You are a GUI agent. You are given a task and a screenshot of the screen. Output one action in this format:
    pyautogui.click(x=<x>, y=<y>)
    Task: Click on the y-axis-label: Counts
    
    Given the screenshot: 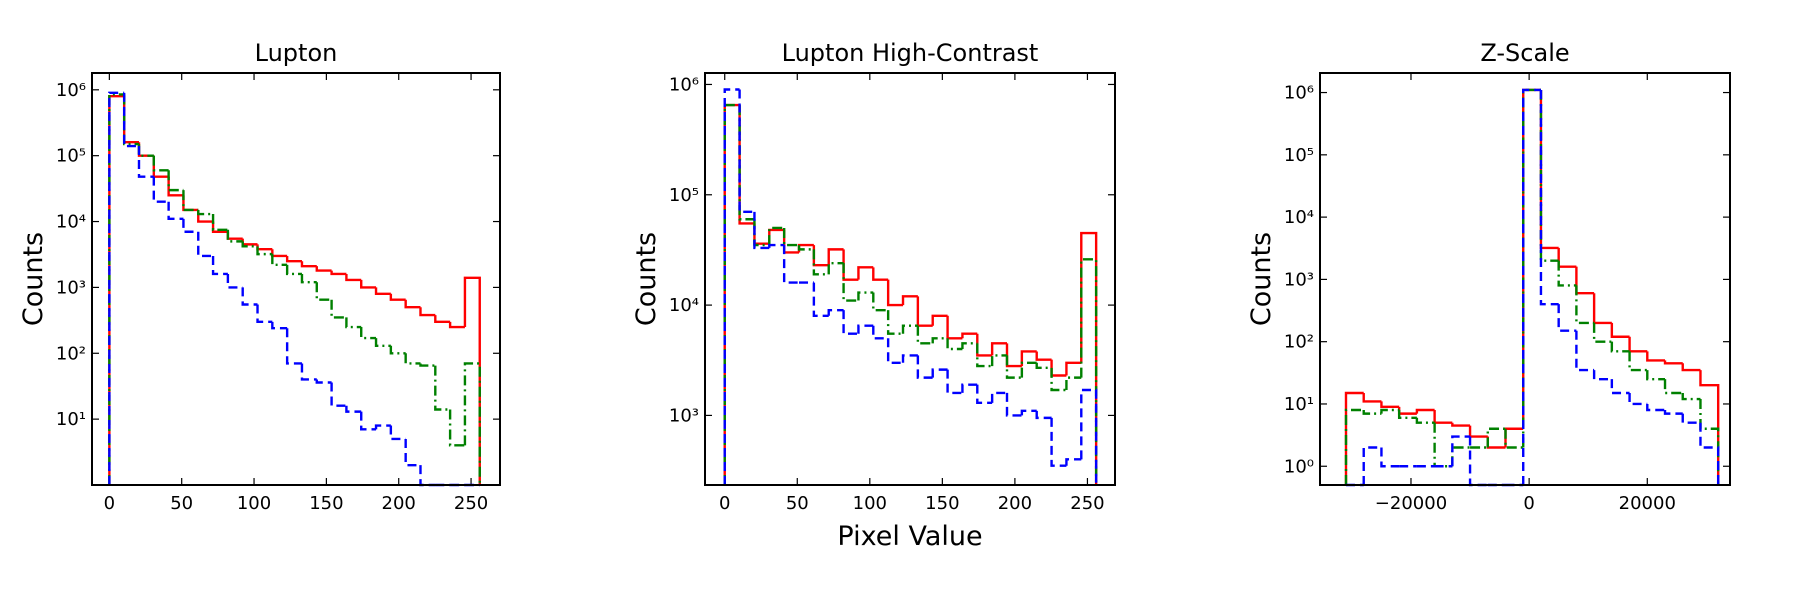 What is the action you would take?
    pyautogui.click(x=646, y=279)
    